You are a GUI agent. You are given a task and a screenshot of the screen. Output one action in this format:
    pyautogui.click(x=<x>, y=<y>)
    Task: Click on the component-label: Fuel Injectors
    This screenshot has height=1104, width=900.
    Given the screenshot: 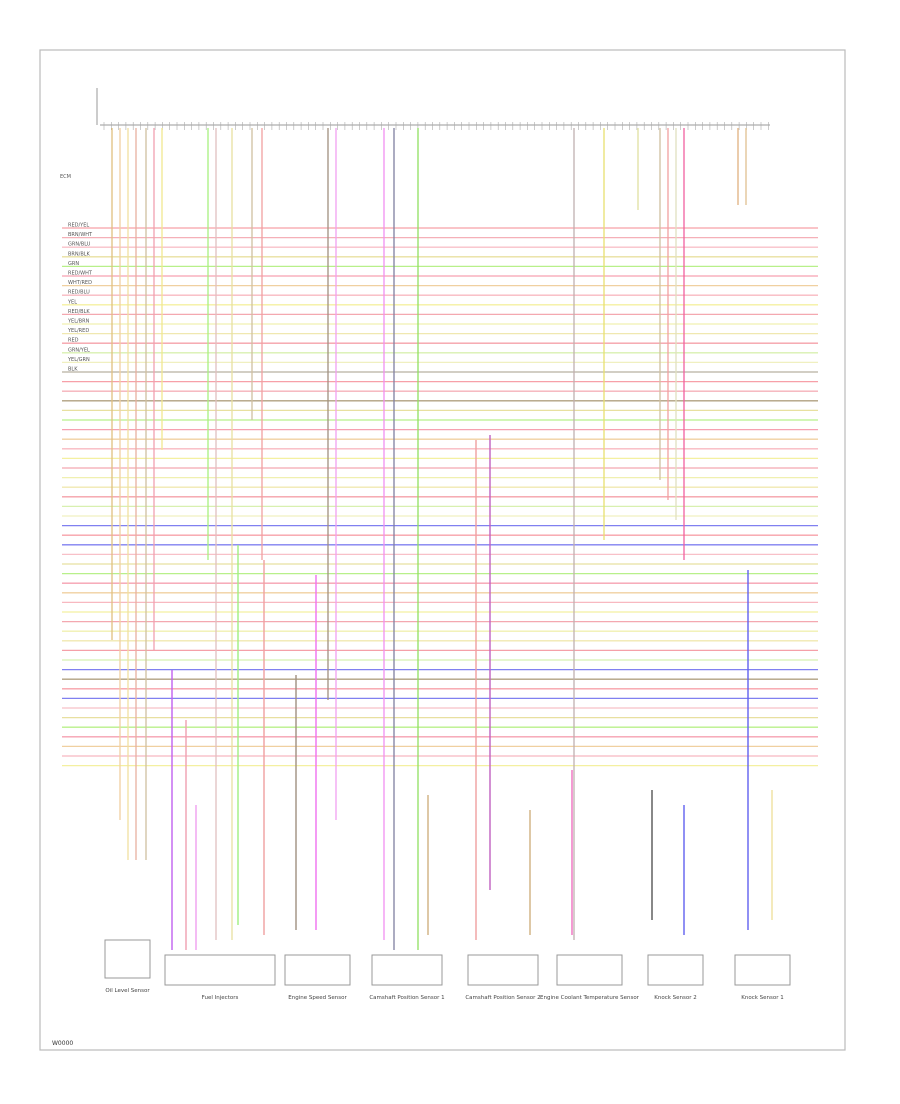 What is the action you would take?
    pyautogui.click(x=220, y=998)
    